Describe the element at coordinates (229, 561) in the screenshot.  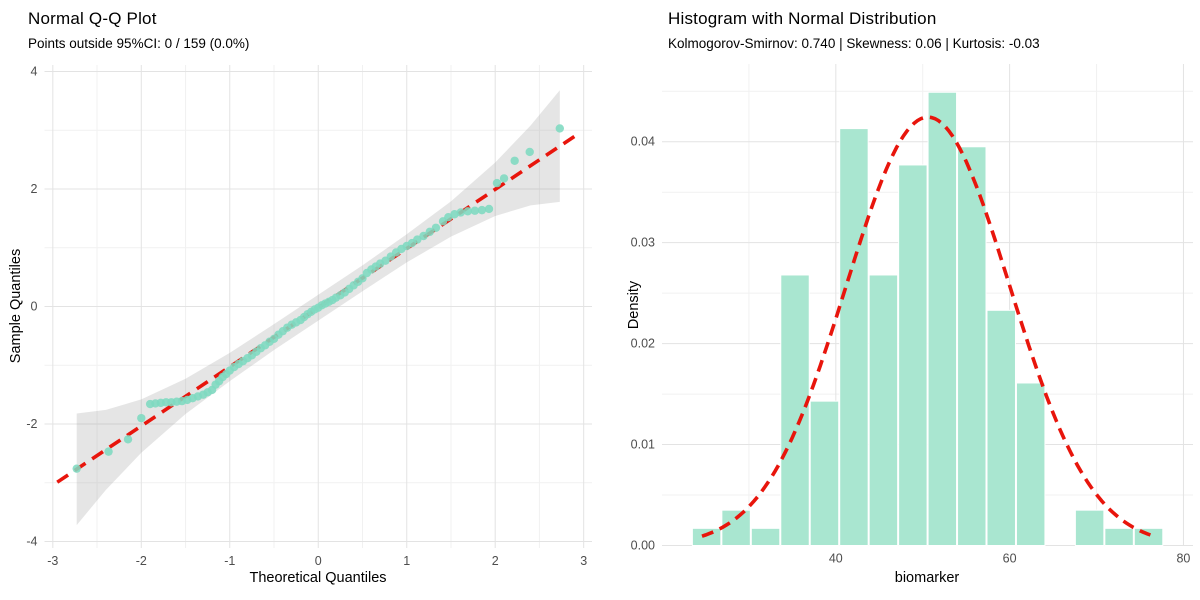
I see `x-tick-label: -1` at that location.